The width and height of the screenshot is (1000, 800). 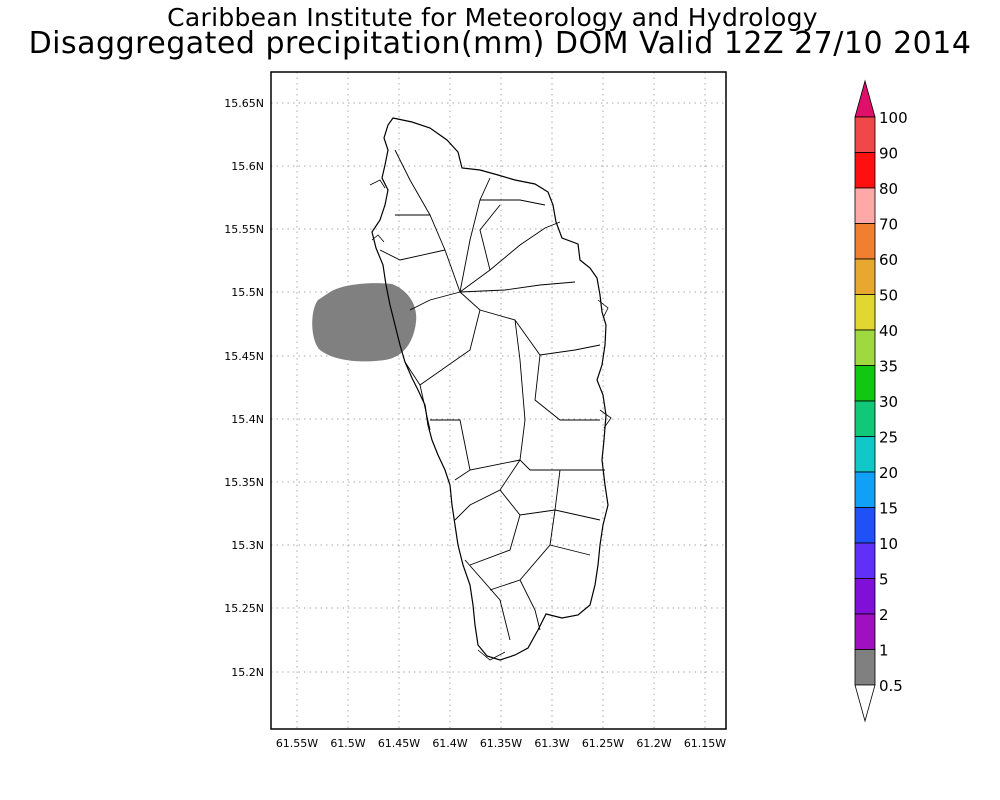 What do you see at coordinates (893, 118) in the screenshot?
I see `legend-label: 100` at bounding box center [893, 118].